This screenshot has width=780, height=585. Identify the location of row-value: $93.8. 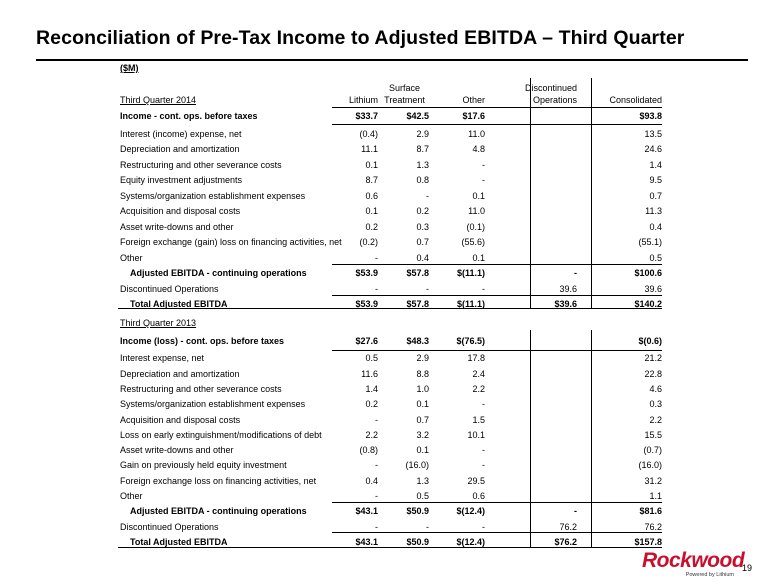
(650, 116).